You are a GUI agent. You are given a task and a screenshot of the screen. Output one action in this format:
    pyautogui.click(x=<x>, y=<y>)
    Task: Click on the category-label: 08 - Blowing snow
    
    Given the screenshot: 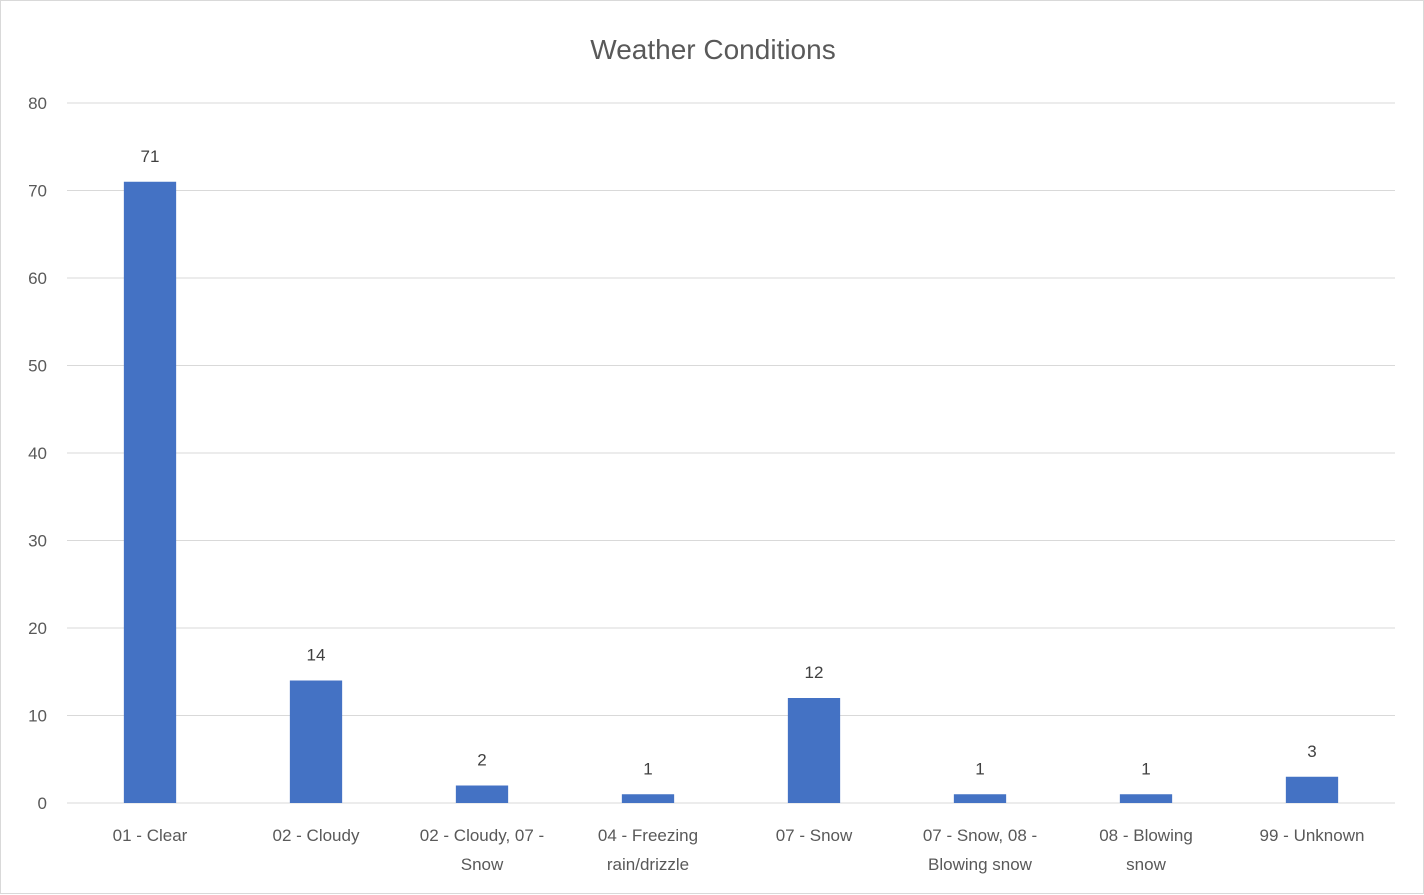 What is the action you would take?
    pyautogui.click(x=1146, y=850)
    